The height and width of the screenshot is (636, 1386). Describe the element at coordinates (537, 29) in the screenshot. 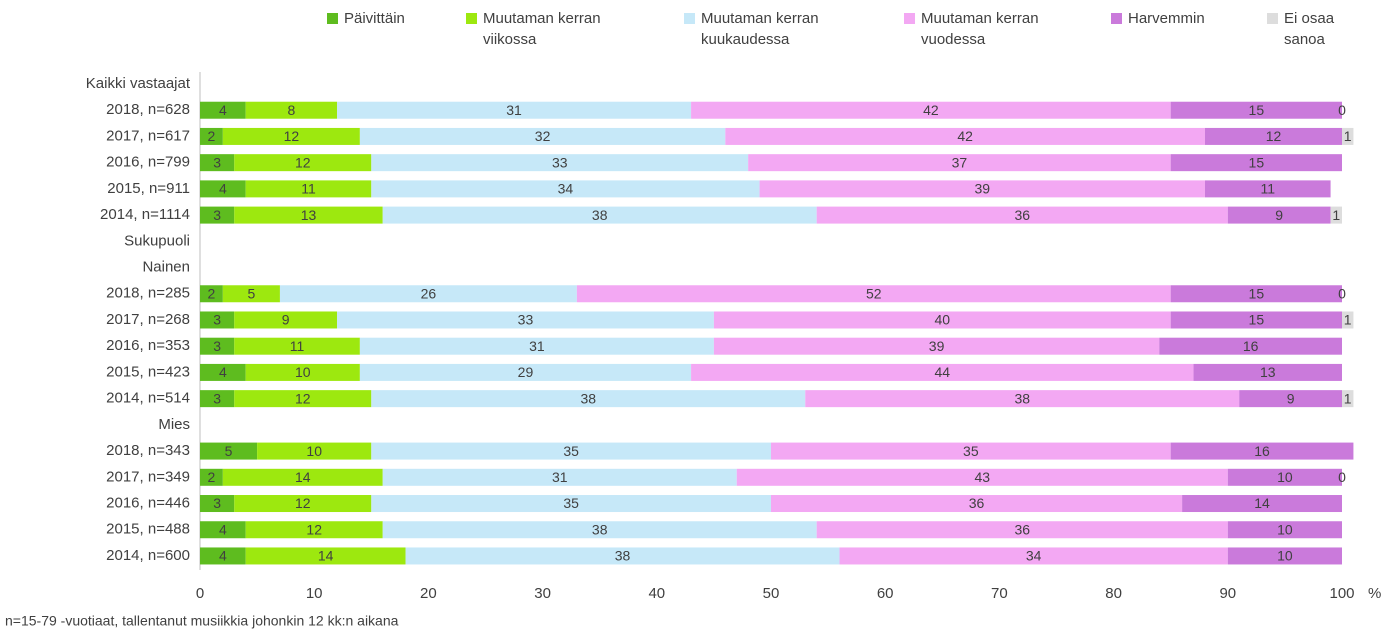

I see `legend-item: Muutaman kerran viikossa` at that location.